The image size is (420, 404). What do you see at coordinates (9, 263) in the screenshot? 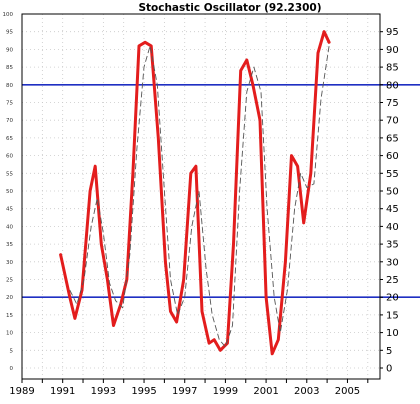
I see `y-tick-label-left: 30` at bounding box center [9, 263].